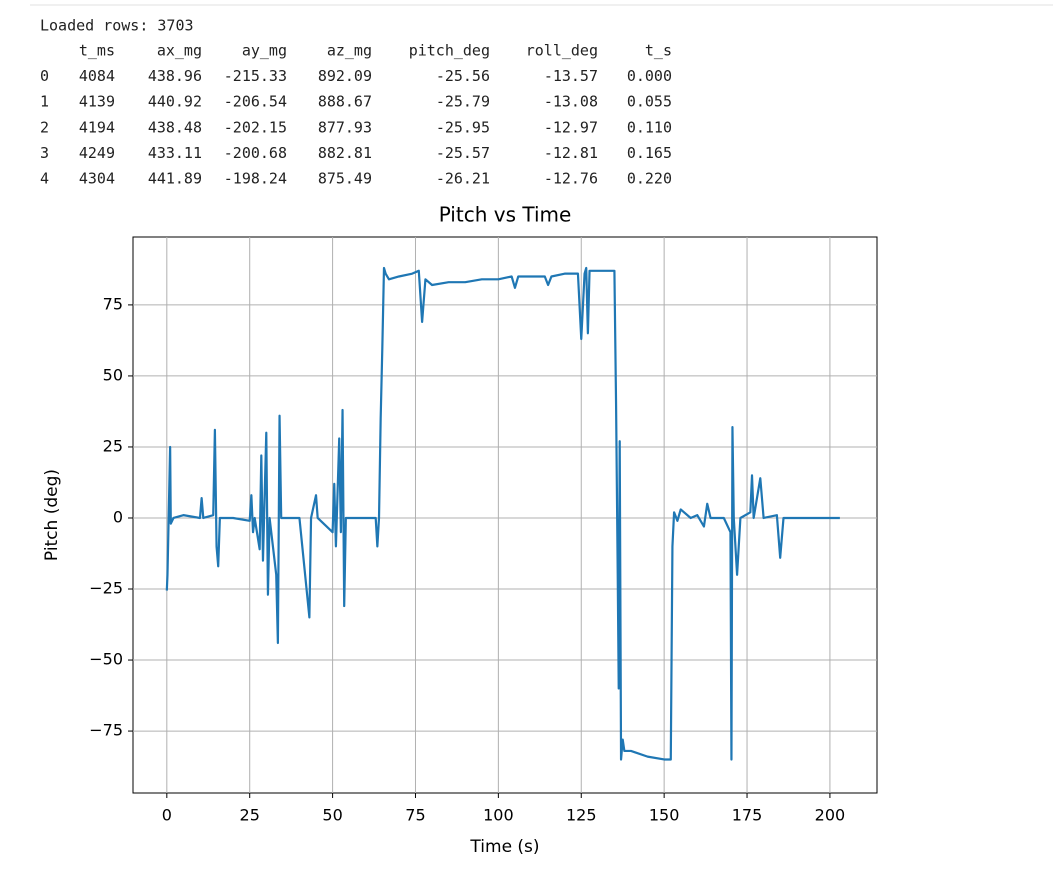  What do you see at coordinates (498, 815) in the screenshot?
I see `x-tick-label: 100` at bounding box center [498, 815].